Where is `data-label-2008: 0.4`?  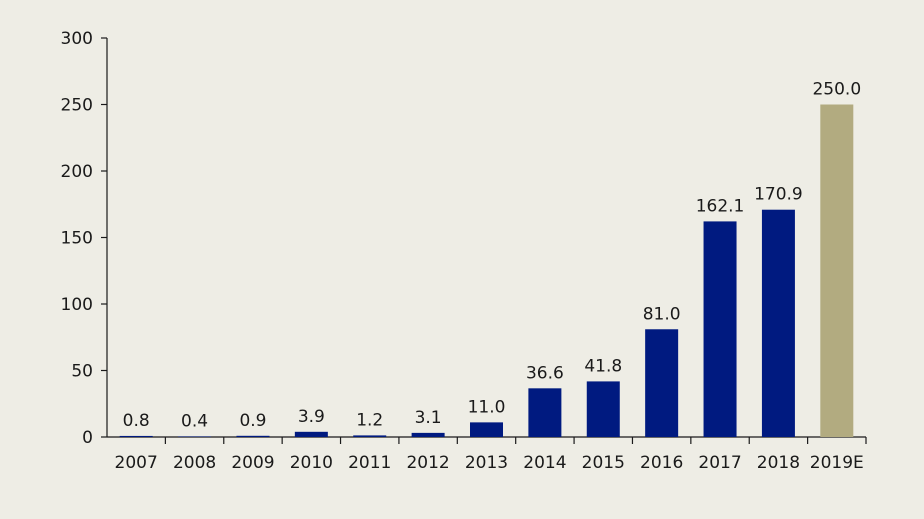
data-label-2008: 0.4 is located at coordinates (194, 421).